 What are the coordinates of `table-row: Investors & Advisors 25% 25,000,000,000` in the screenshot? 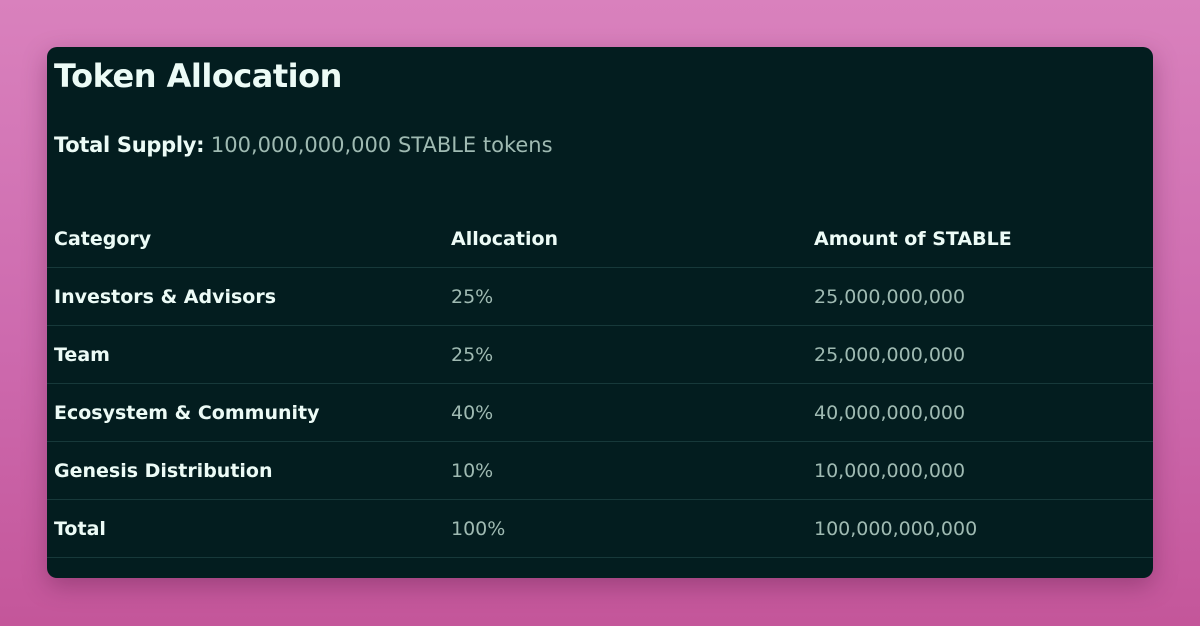 It's located at (600, 296).